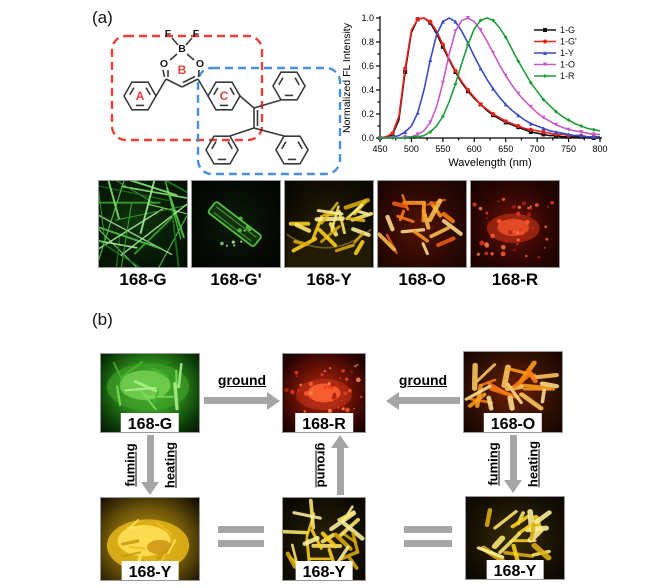  I want to click on series-1-O, so click(489, 78).